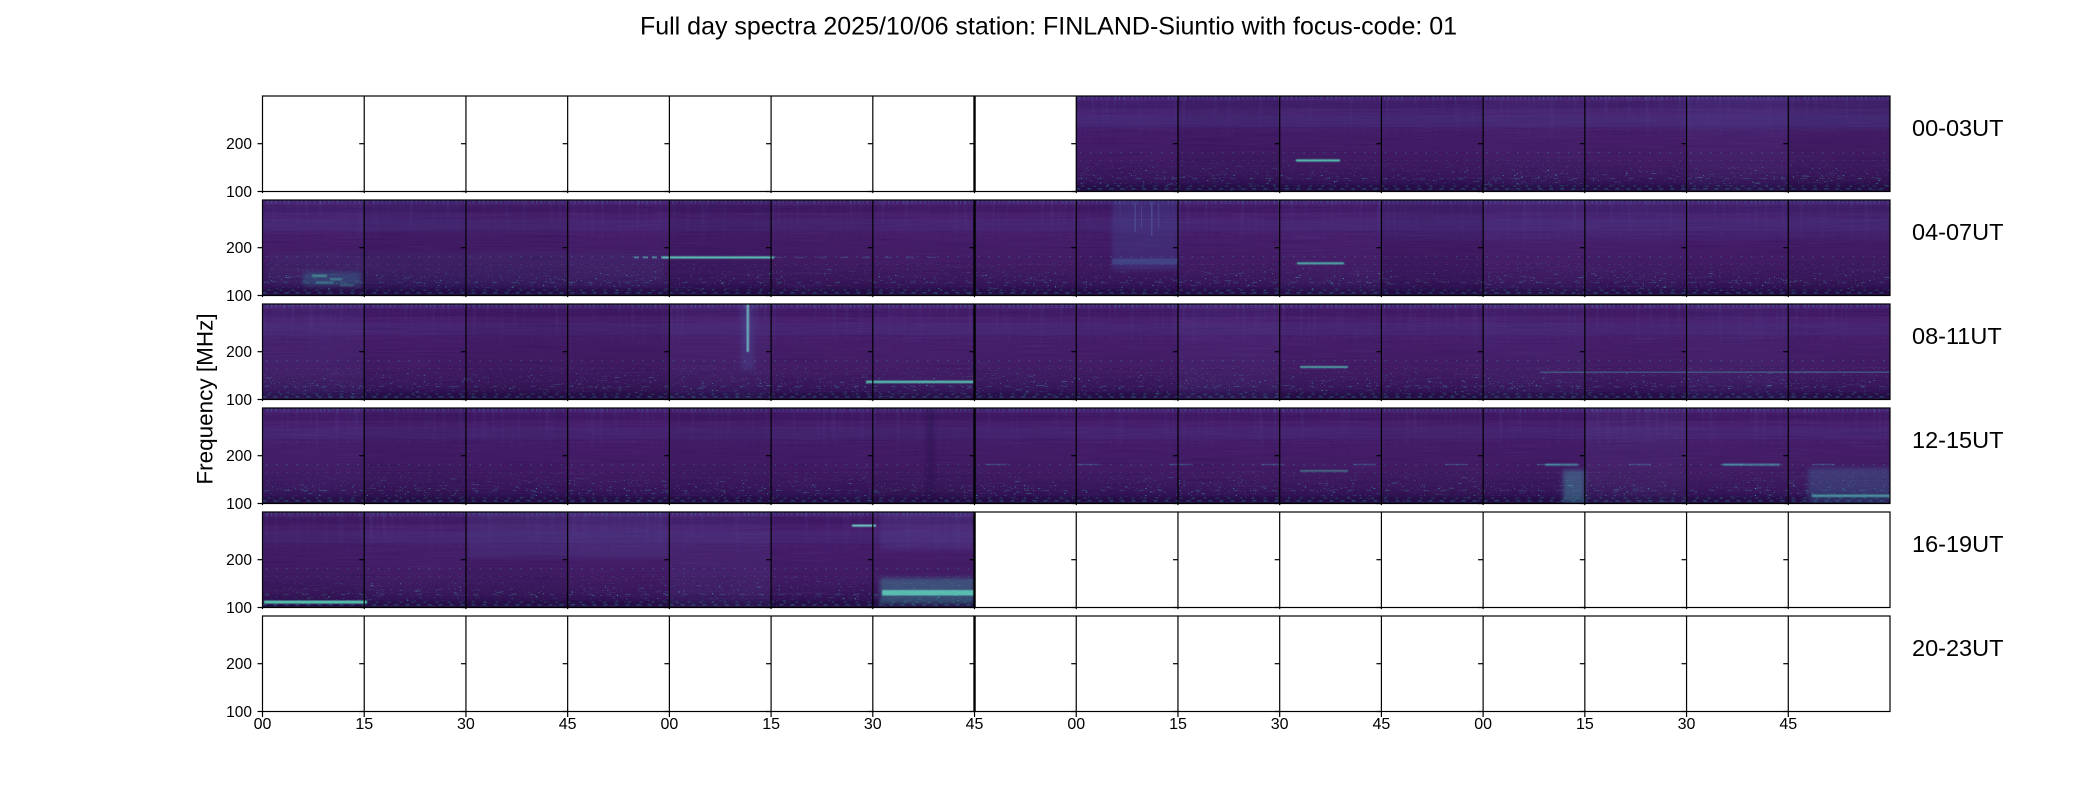 The image size is (2100, 800). I want to click on svg-text: 08-11UT, so click(1957, 336).